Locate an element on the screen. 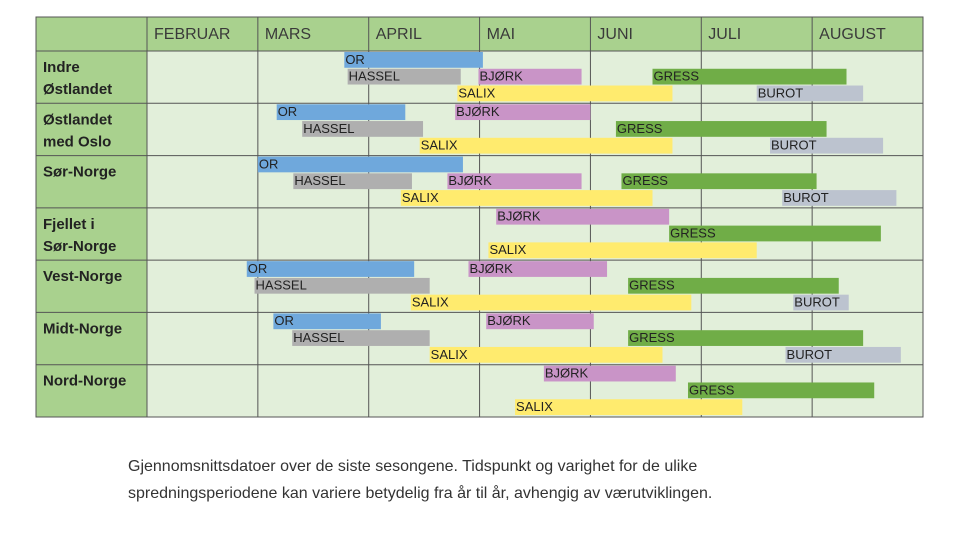 The height and width of the screenshot is (548, 960). region-label: Indre is located at coordinates (61, 67).